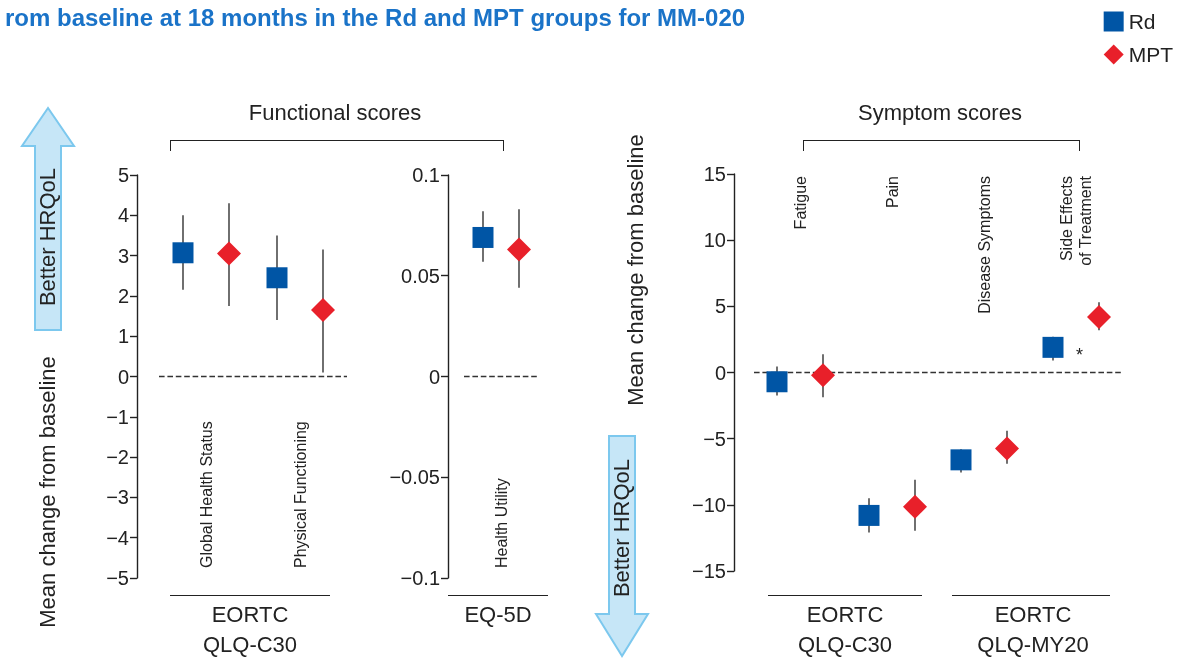 This screenshot has width=1190, height=659. Describe the element at coordinates (123, 255) in the screenshot. I see `y-tick-label: 3` at that location.